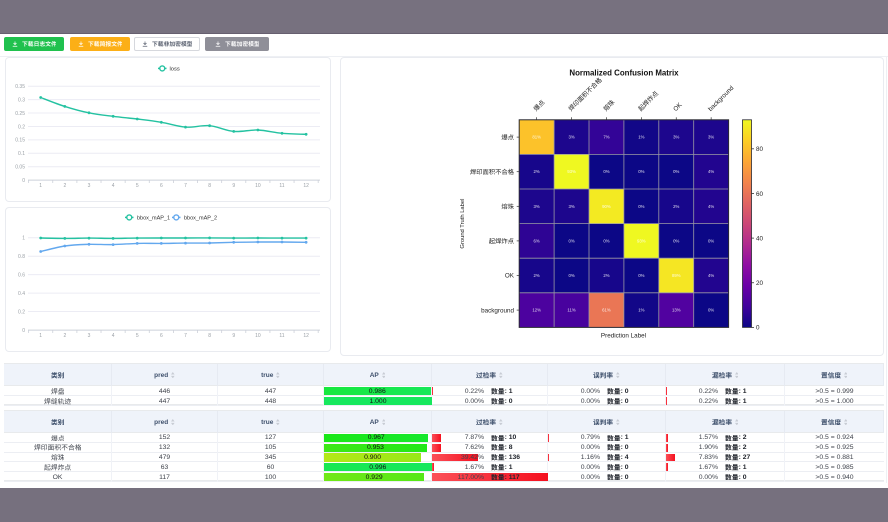  Describe the element at coordinates (760, 194) in the screenshot. I see `svg-text: 60` at that location.